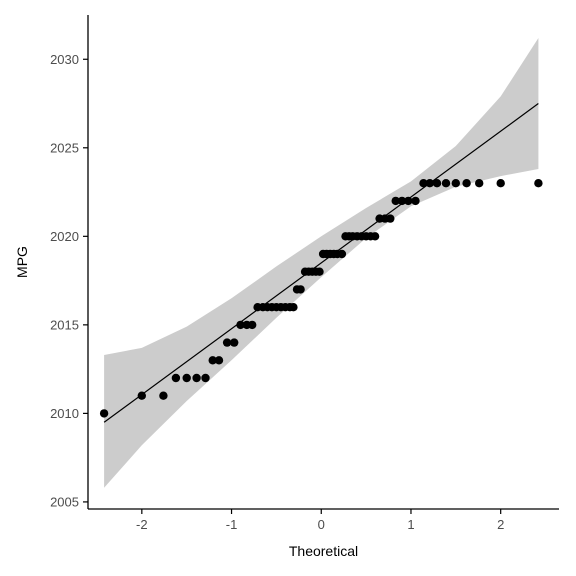 The height and width of the screenshot is (576, 576). Describe the element at coordinates (64, 501) in the screenshot. I see `y-tick-label: 2005` at that location.